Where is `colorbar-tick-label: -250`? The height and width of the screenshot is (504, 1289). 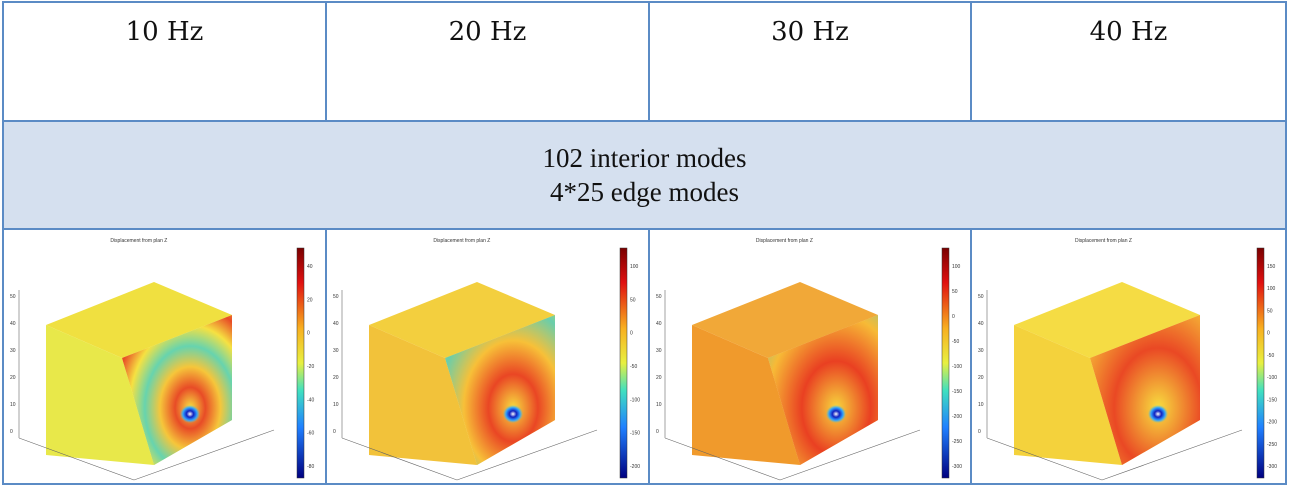
colorbar-tick-label: -250 is located at coordinates (957, 442).